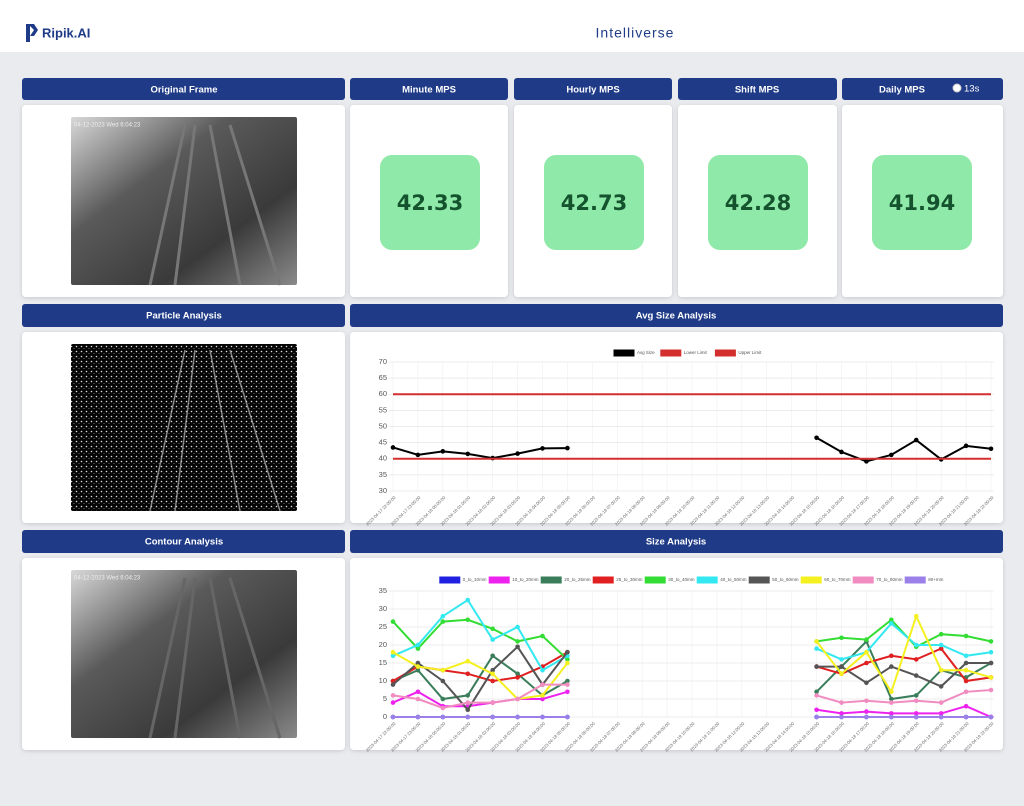 The height and width of the screenshot is (806, 1024). What do you see at coordinates (629, 579) in the screenshot?
I see `legend-label: 25_to_30mm` at bounding box center [629, 579].